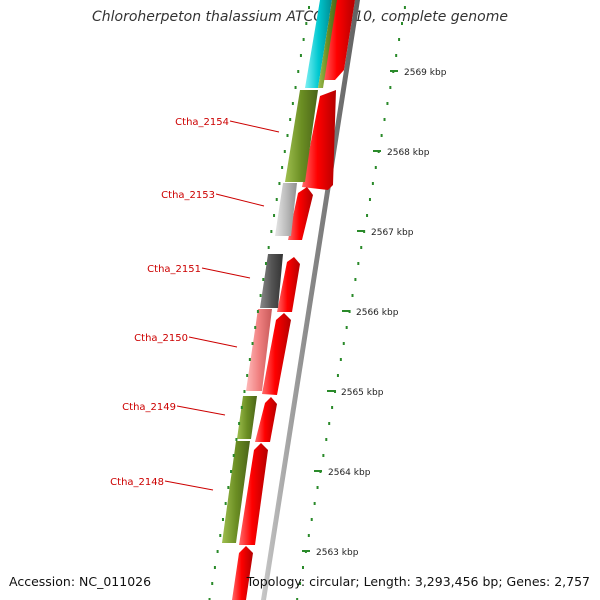  I want to click on kbp-label: 2567 kbp, so click(392, 233).